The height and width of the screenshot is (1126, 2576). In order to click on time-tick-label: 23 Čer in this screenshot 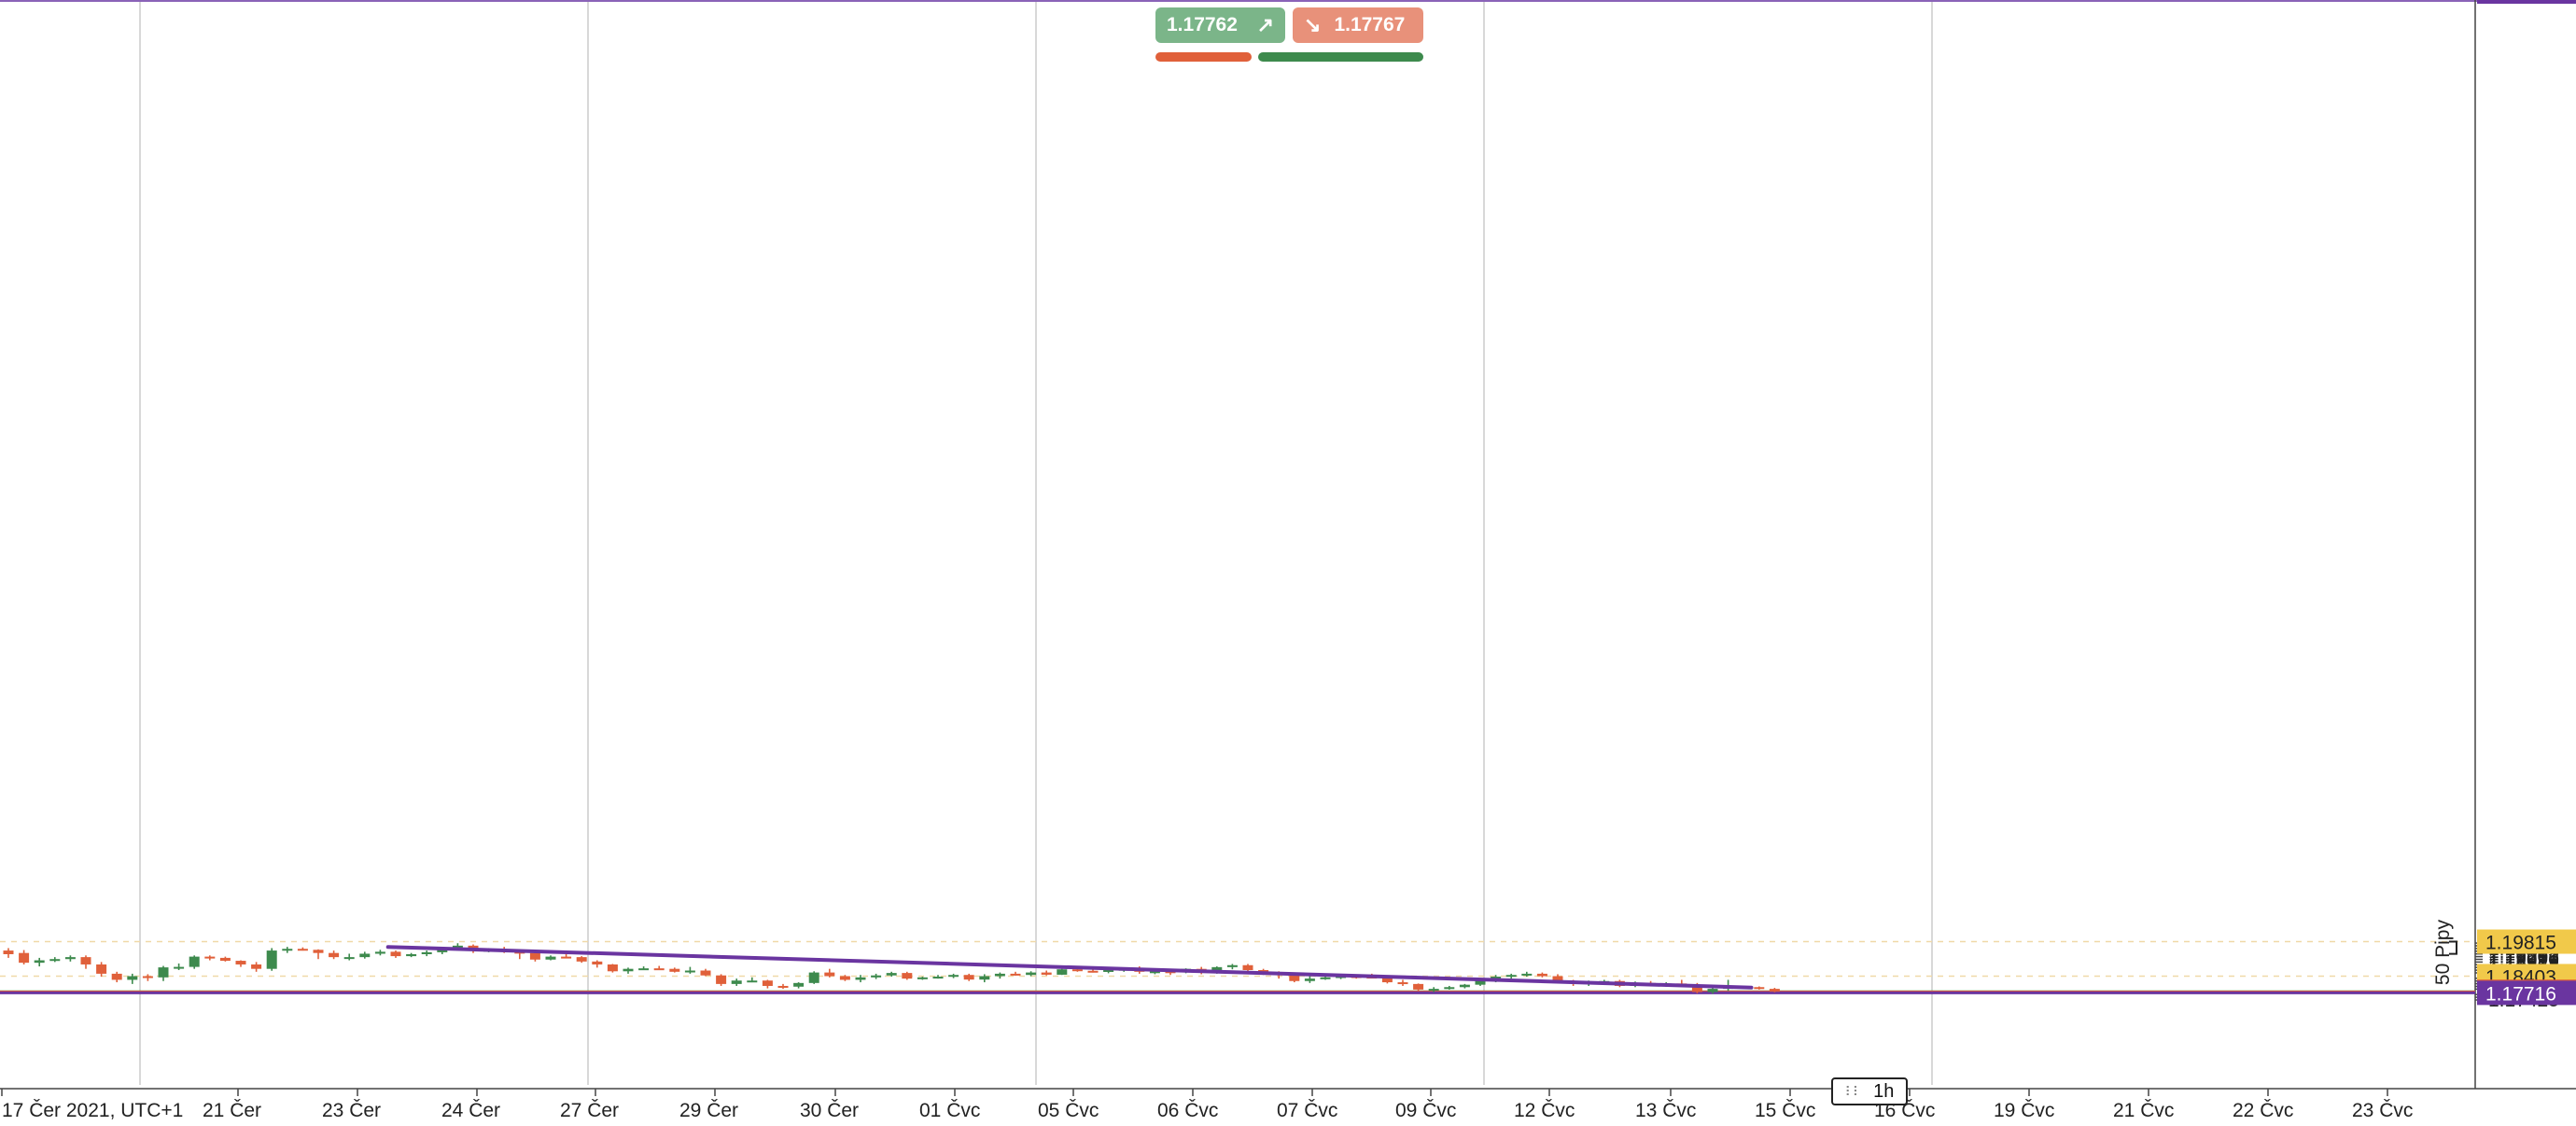, I will do `click(351, 1110)`.